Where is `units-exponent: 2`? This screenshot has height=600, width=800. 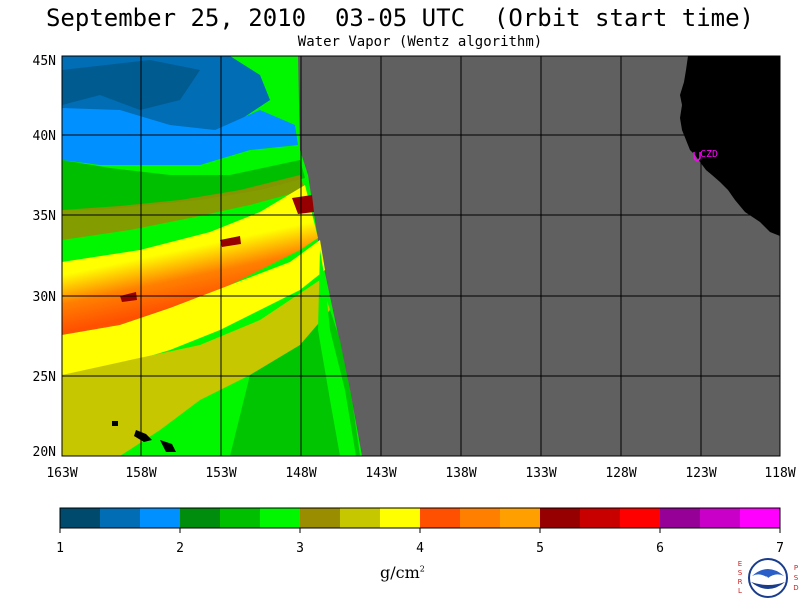 units-exponent: 2 is located at coordinates (422, 569).